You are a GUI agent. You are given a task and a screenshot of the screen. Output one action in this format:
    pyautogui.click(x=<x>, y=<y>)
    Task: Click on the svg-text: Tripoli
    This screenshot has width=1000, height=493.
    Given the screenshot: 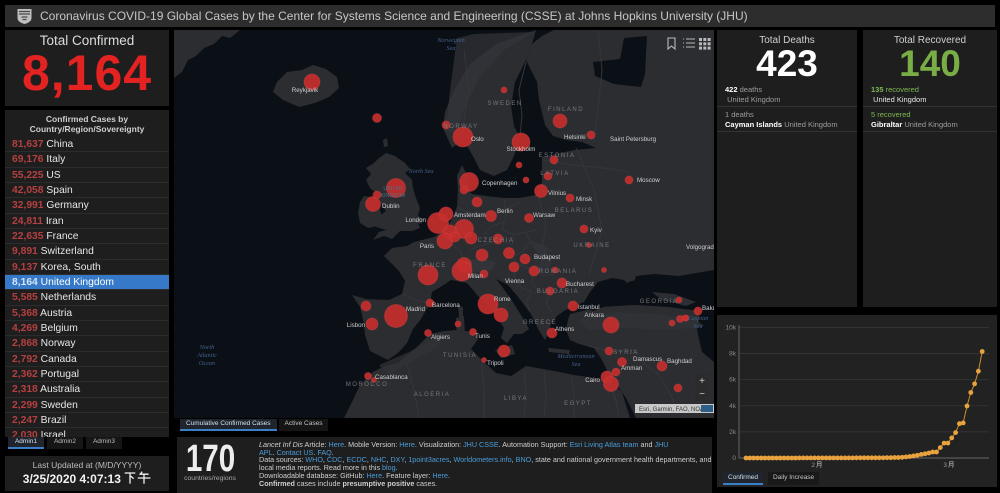 What is the action you would take?
    pyautogui.click(x=495, y=363)
    